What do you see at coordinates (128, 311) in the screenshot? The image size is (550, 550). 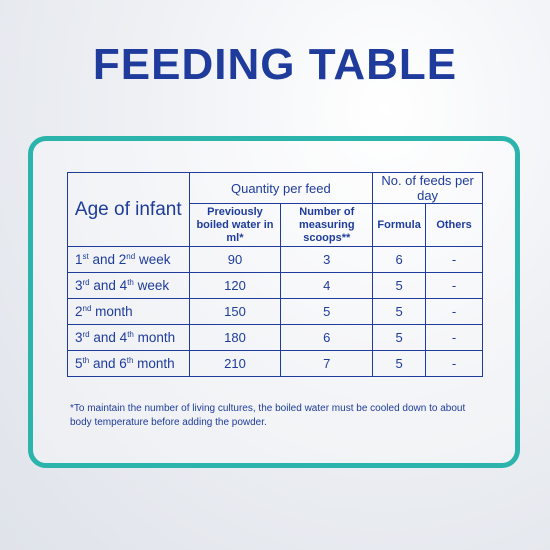 I see `age-cell: 2nd month` at bounding box center [128, 311].